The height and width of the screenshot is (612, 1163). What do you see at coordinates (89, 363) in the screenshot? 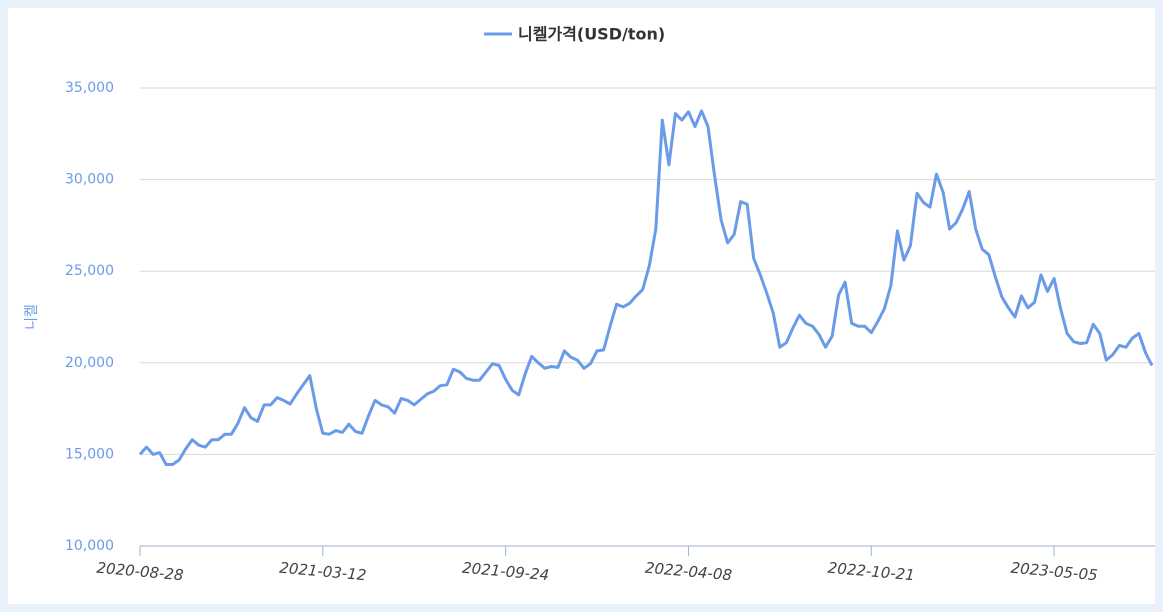
I see `y-tick-label: 20,000` at bounding box center [89, 363].